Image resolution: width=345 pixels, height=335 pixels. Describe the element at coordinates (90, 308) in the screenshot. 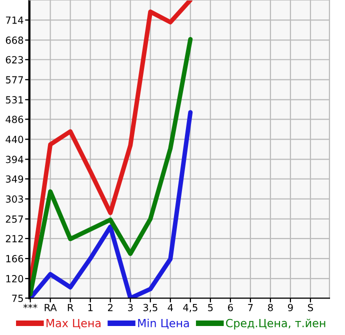

I see `x-tick-label: 1` at that location.